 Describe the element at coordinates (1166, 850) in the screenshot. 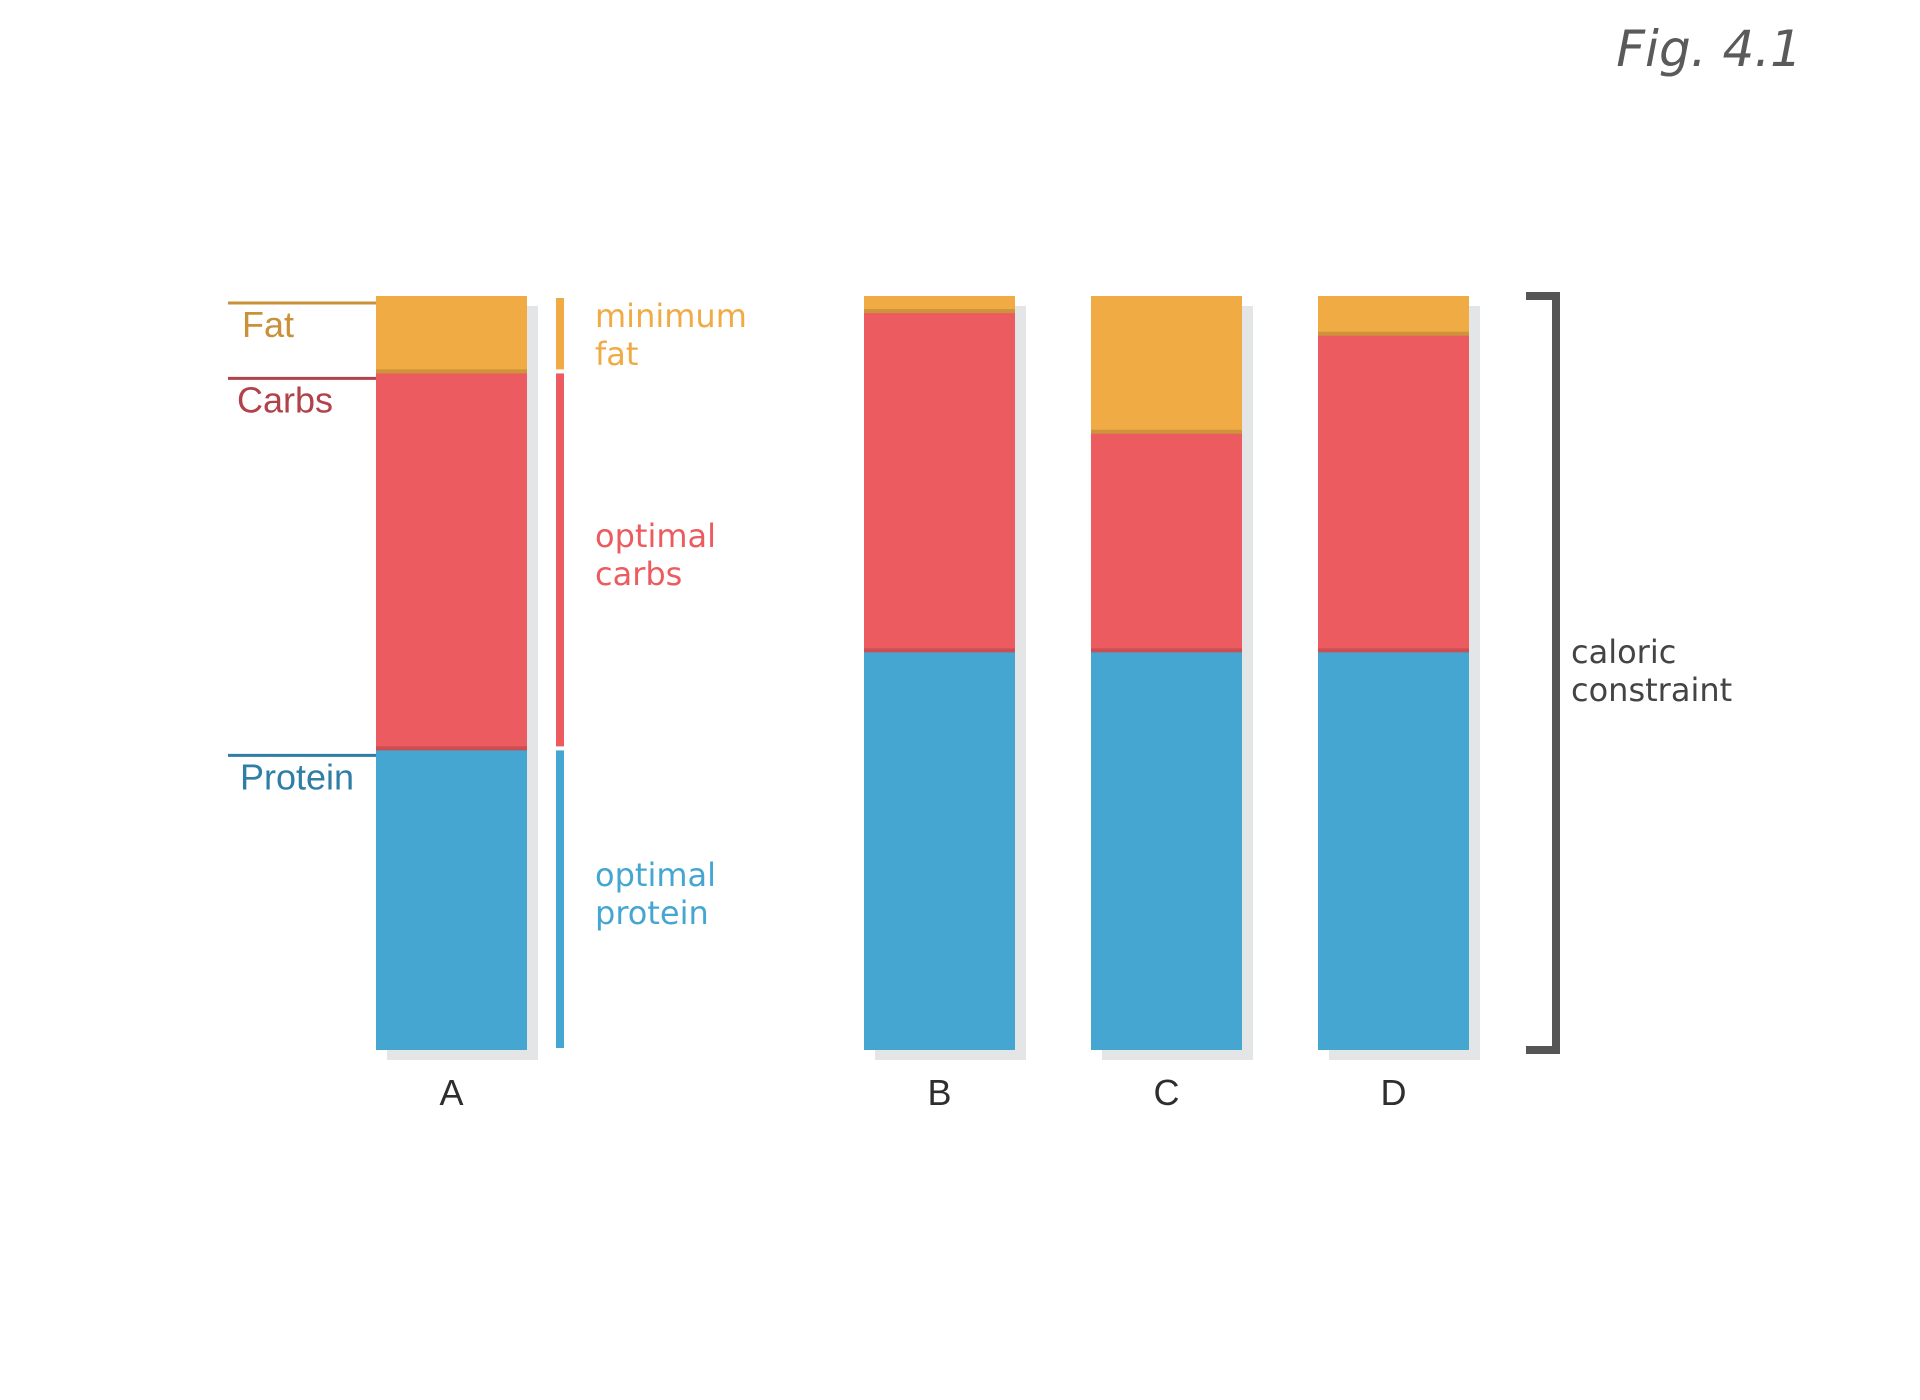

I see `bar-c-protein` at that location.